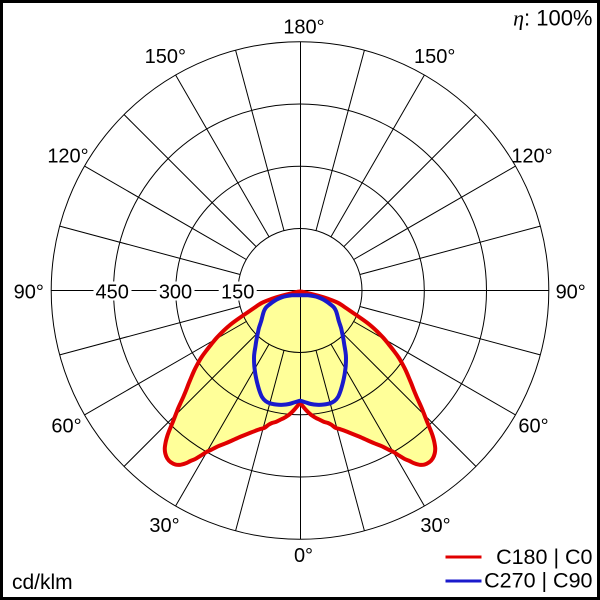 The image size is (600, 600). Describe the element at coordinates (303, 556) in the screenshot. I see `svg-text: 0°` at that location.